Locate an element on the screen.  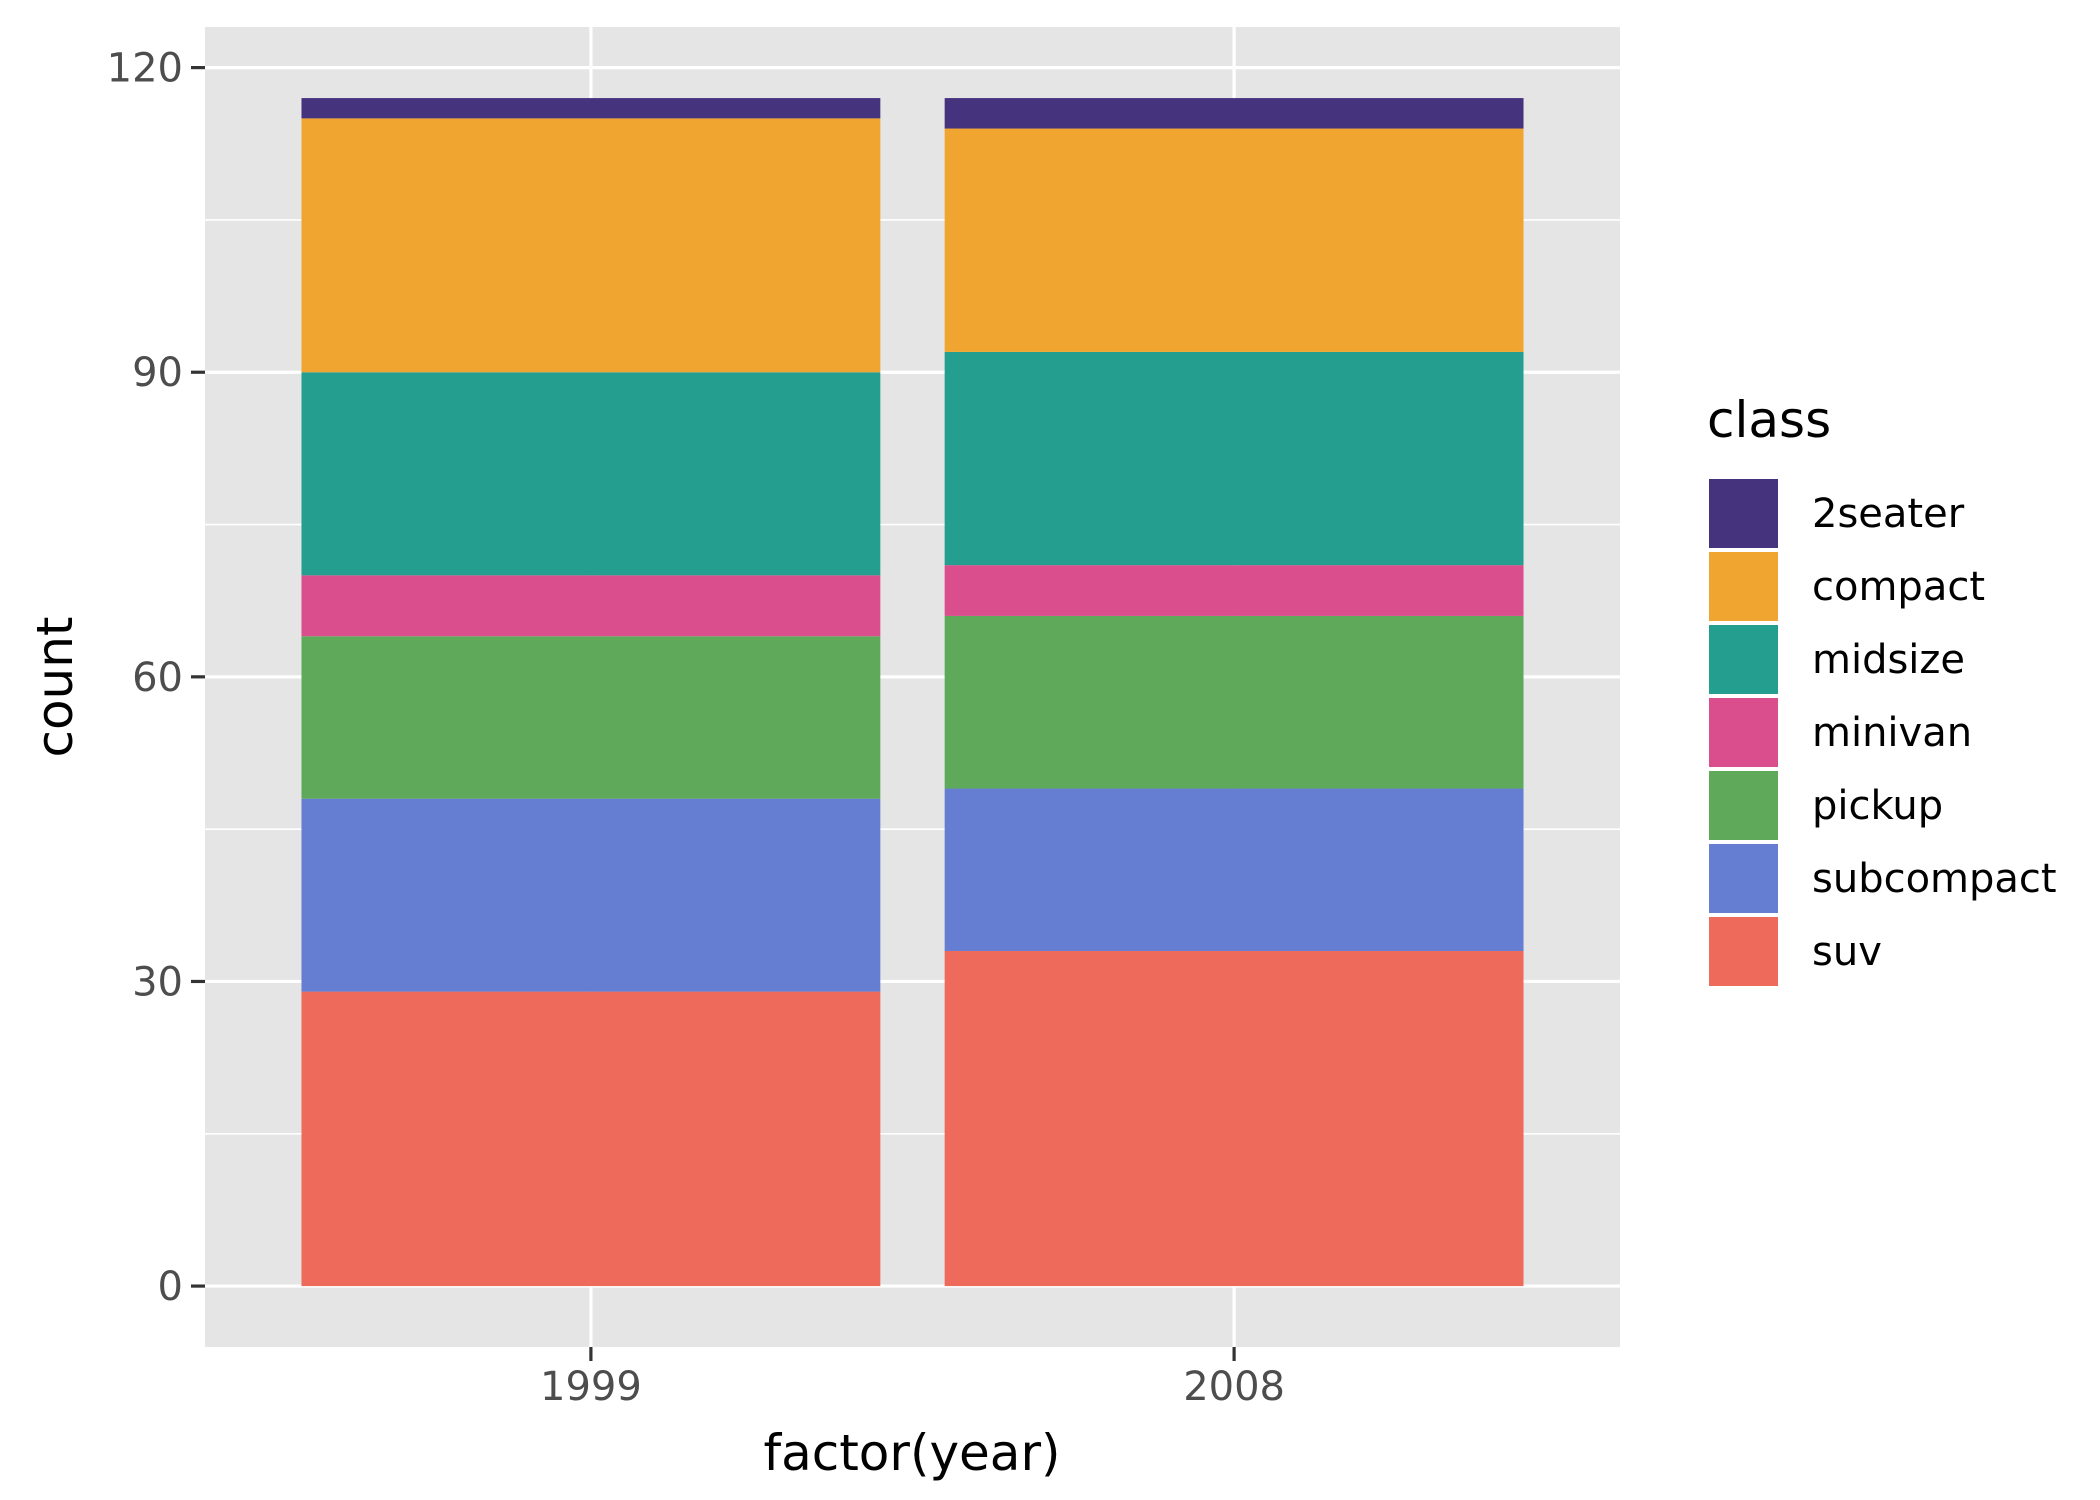
bar-segment-pickup-2008 is located at coordinates (1234, 702).